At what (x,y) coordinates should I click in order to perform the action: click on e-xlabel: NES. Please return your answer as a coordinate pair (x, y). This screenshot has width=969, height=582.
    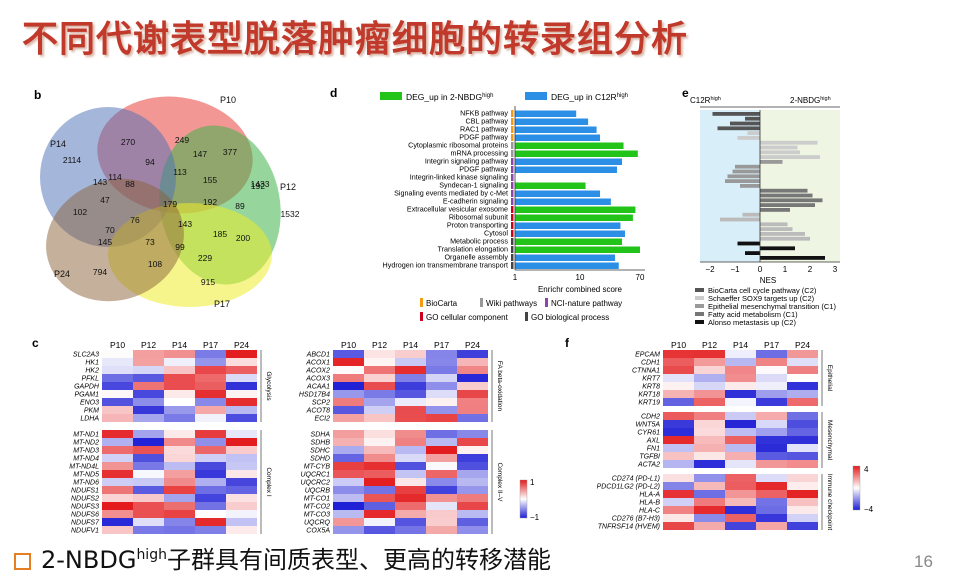
    Looking at the image, I should click on (768, 280).